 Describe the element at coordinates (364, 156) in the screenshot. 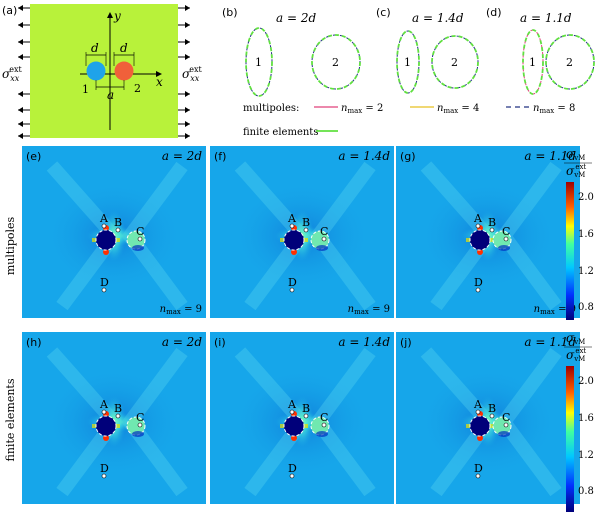

I see `map-1-title: a = 1.4d` at that location.